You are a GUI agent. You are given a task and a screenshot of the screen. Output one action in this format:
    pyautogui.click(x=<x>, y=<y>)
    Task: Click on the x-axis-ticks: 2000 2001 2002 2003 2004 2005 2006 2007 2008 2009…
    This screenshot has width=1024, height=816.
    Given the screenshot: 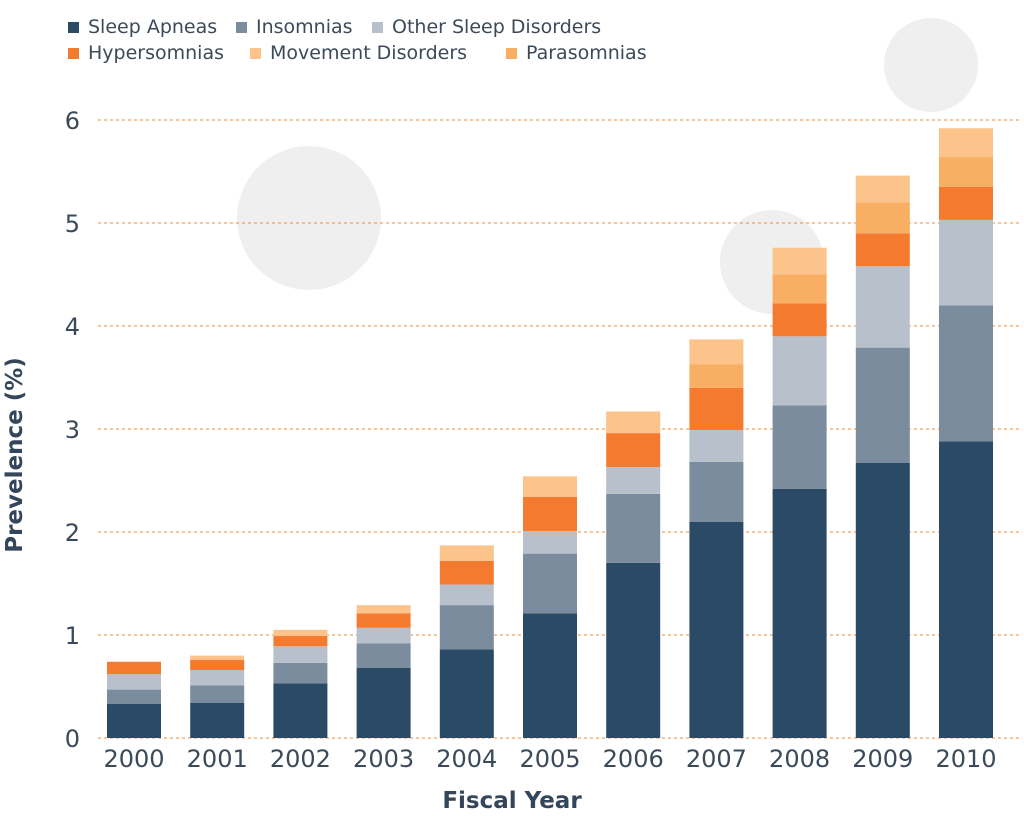 What is the action you would take?
    pyautogui.click(x=549, y=759)
    